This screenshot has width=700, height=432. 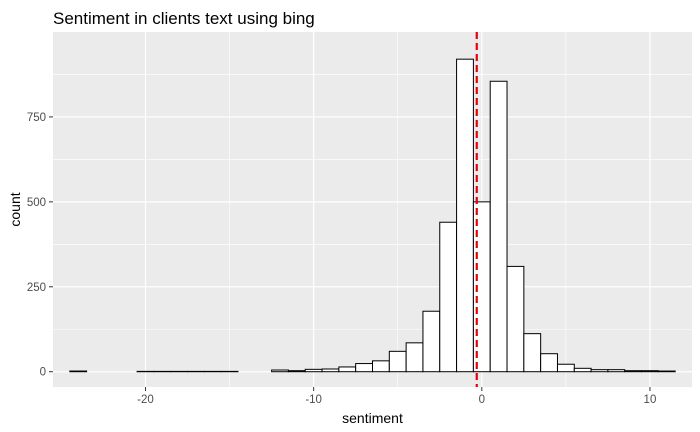 I want to click on x-tick-label: -20, so click(x=145, y=400).